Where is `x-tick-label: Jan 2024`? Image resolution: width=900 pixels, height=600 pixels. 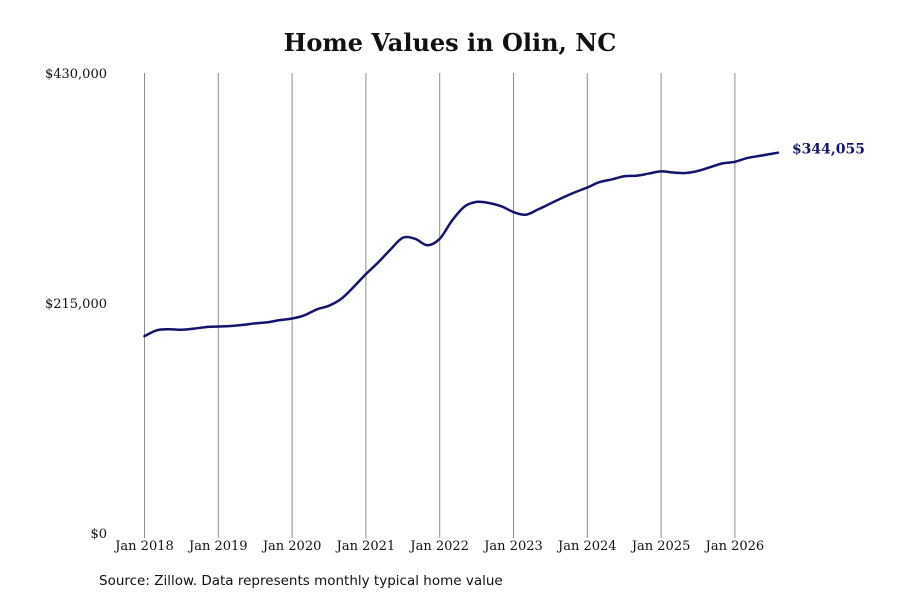
x-tick-label: Jan 2024 is located at coordinates (586, 546).